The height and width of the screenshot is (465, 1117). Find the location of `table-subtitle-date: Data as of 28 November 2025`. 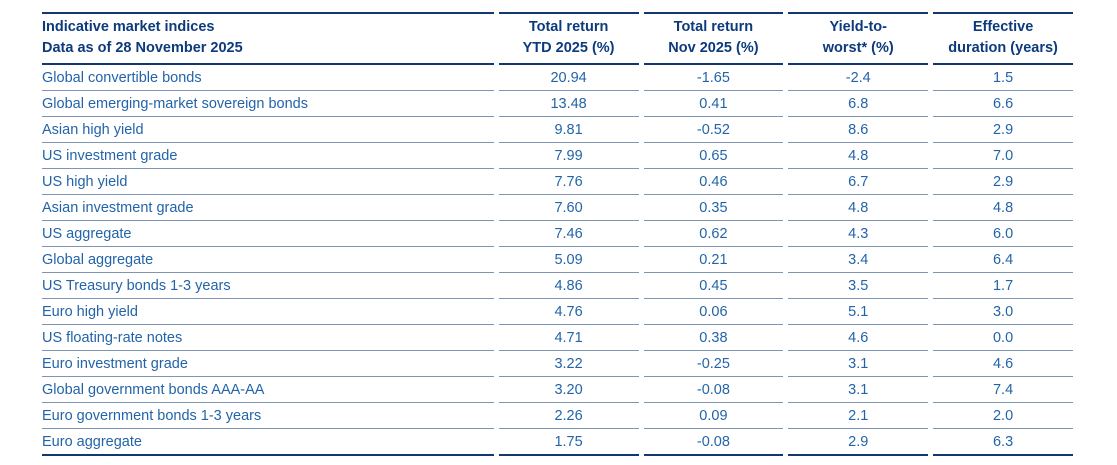

table-subtitle-date: Data as of 28 November 2025 is located at coordinates (142, 48).